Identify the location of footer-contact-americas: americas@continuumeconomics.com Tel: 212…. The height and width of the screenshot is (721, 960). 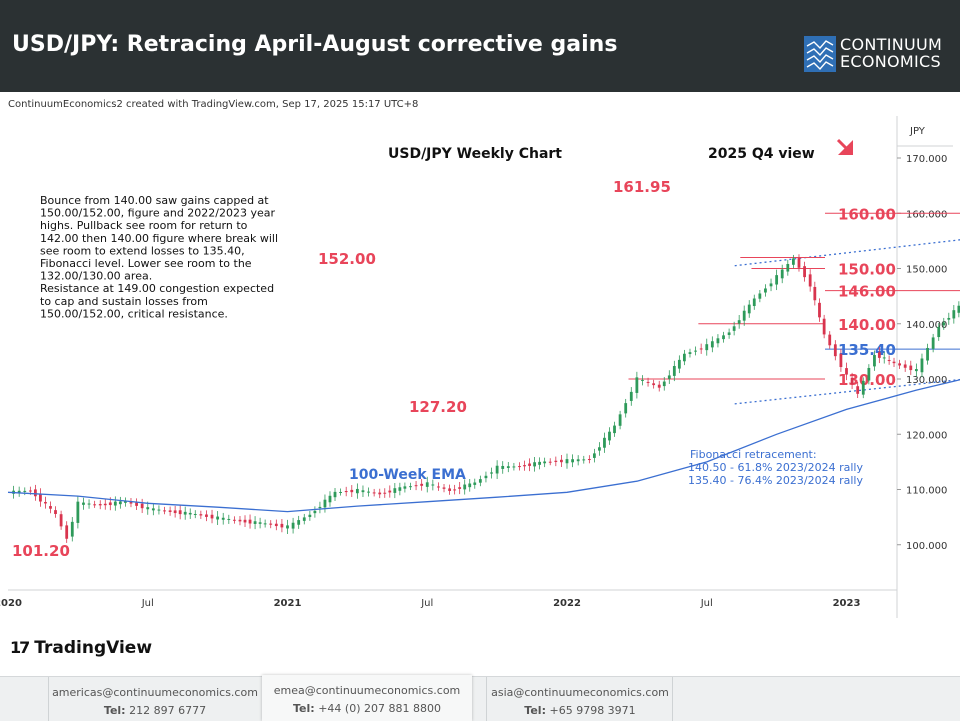
(155, 699).